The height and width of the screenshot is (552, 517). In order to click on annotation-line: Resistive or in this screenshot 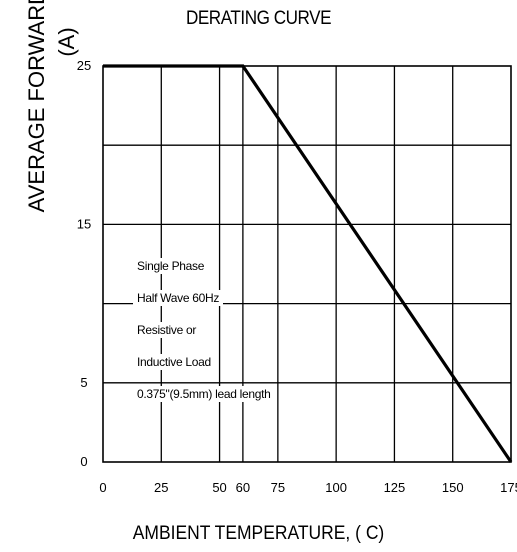, I will do `click(167, 330)`.